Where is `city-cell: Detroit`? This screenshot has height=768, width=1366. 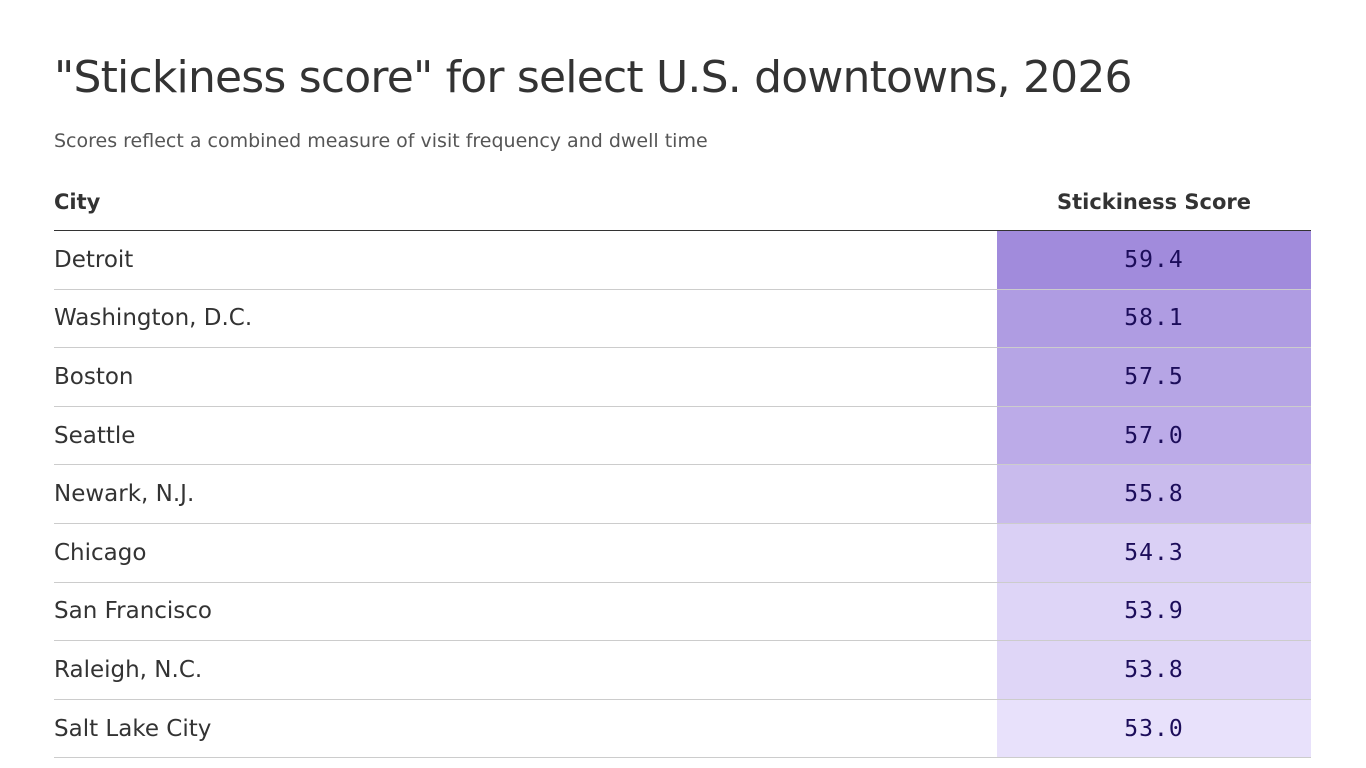 city-cell: Detroit is located at coordinates (94, 259).